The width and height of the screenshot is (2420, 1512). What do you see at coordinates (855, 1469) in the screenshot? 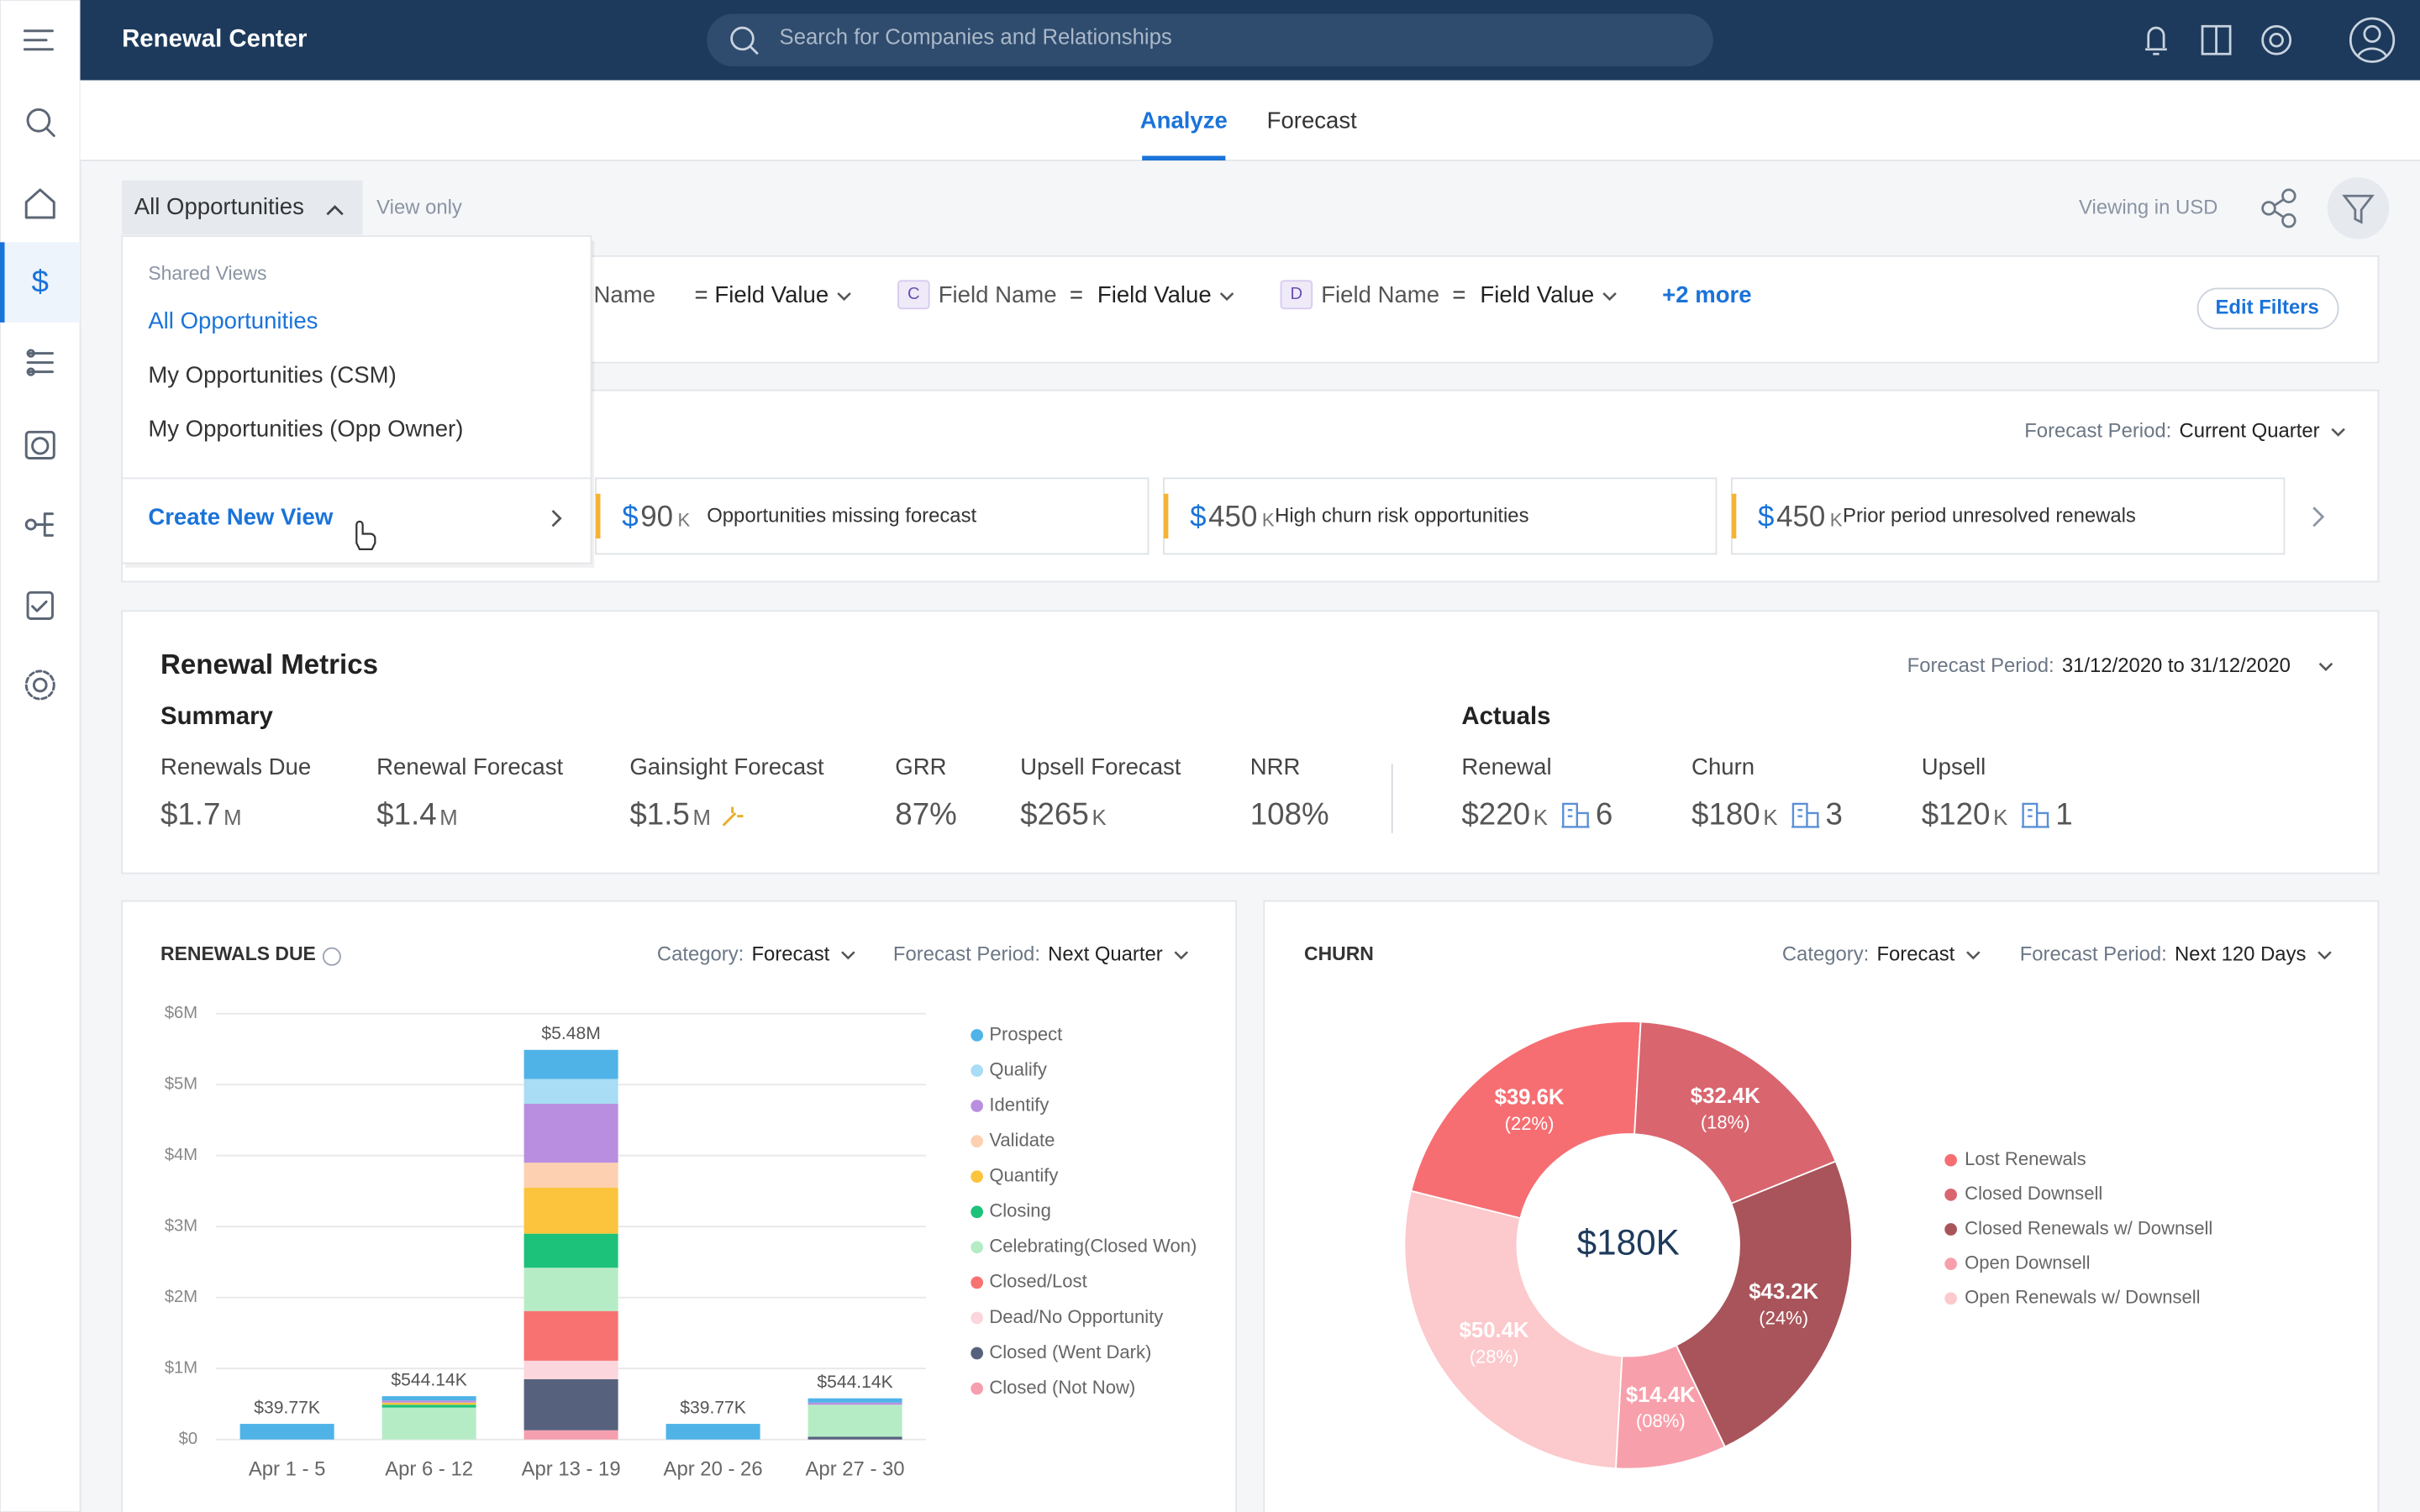
I see `x-tick-label: Apr 27 - 30` at bounding box center [855, 1469].